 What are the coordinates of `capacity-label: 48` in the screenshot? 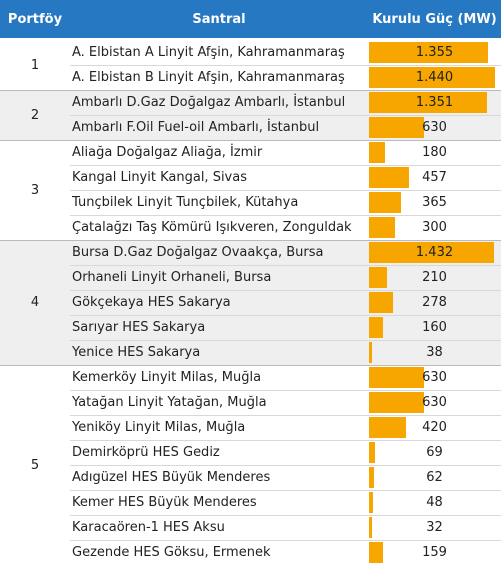 It's located at (434, 502).